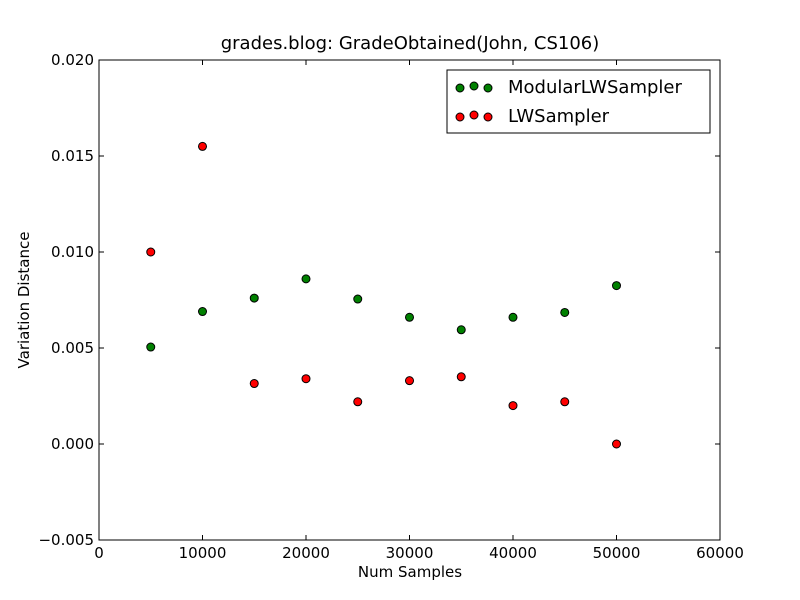 The height and width of the screenshot is (600, 800). Describe the element at coordinates (72, 252) in the screenshot. I see `y-tick-label: 0.010` at that location.